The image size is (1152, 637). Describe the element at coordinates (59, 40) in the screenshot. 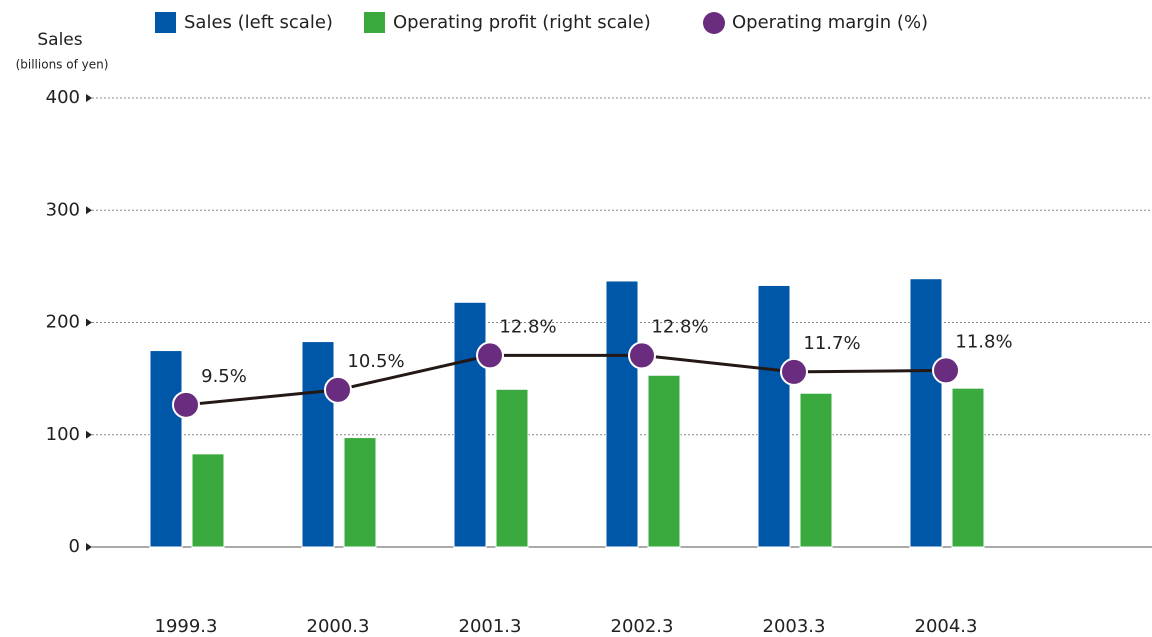

I see `y-axis-title: Sales` at that location.